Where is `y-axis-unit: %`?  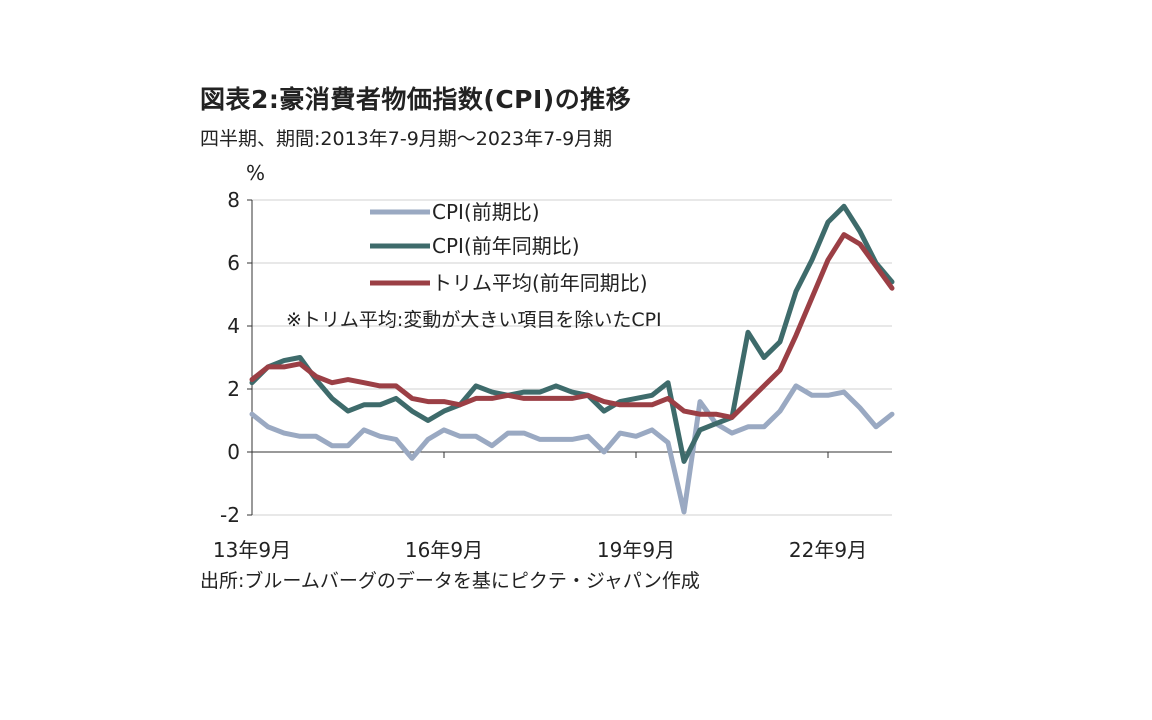 y-axis-unit: % is located at coordinates (255, 173).